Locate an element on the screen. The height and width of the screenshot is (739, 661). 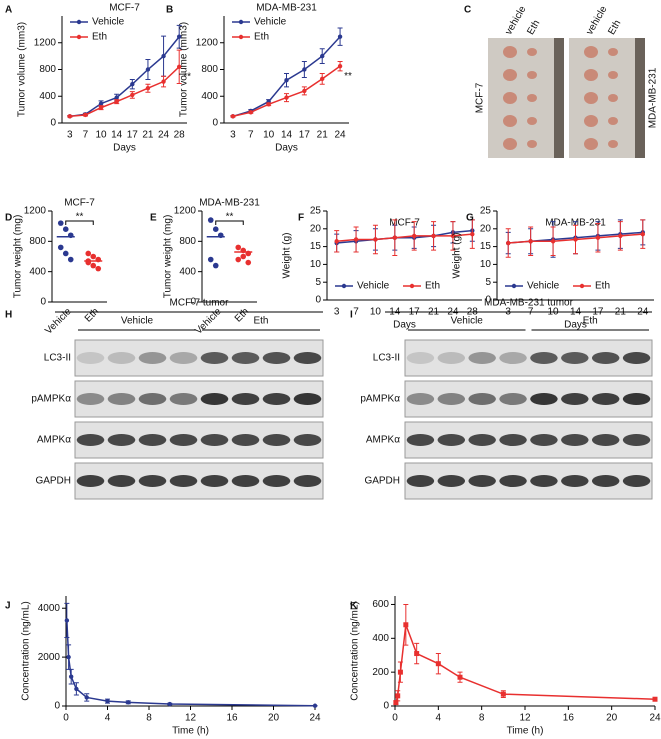
x-tick-label: 16 is located at coordinates (232, 718).